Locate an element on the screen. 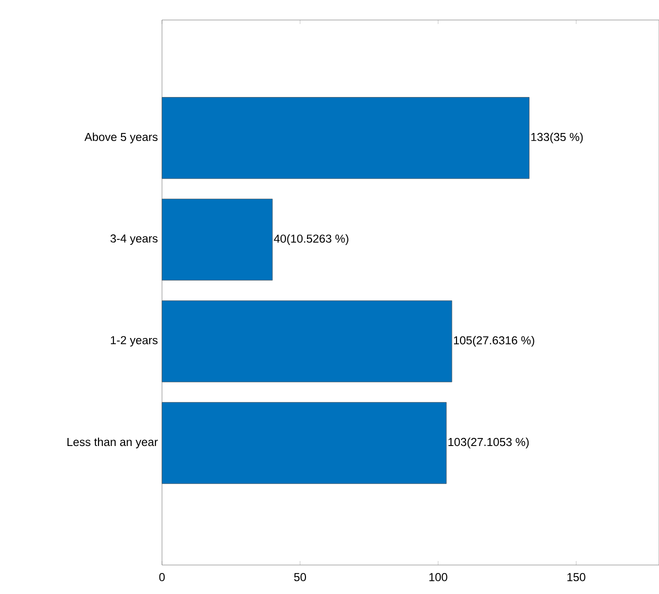  data-label: 40(10.5263 %) is located at coordinates (311, 239).